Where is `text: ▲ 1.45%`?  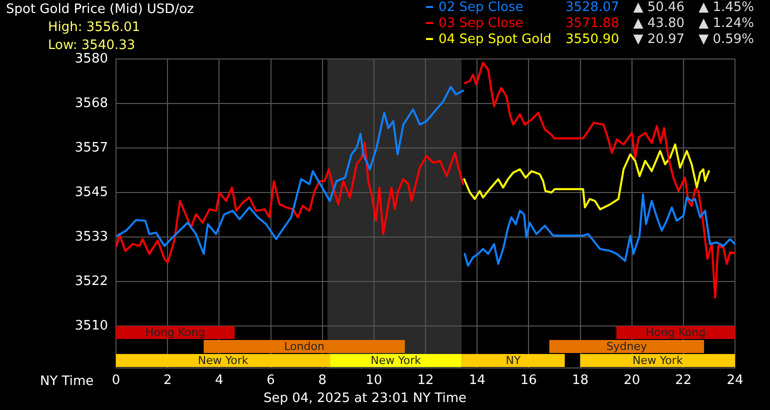
text: ▲ 1.45% is located at coordinates (726, 8).